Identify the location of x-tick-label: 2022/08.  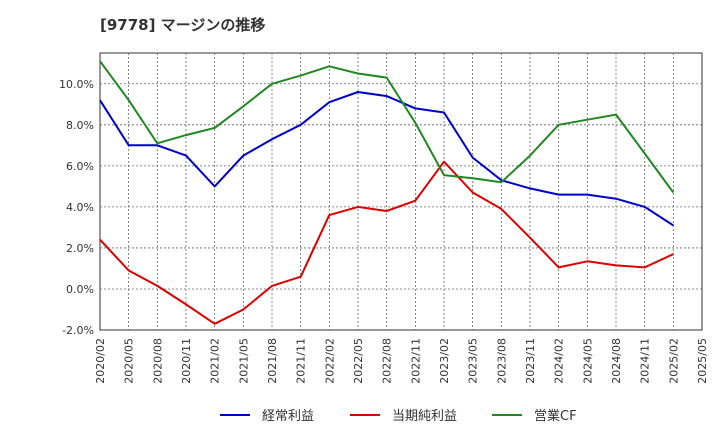
(387, 361).